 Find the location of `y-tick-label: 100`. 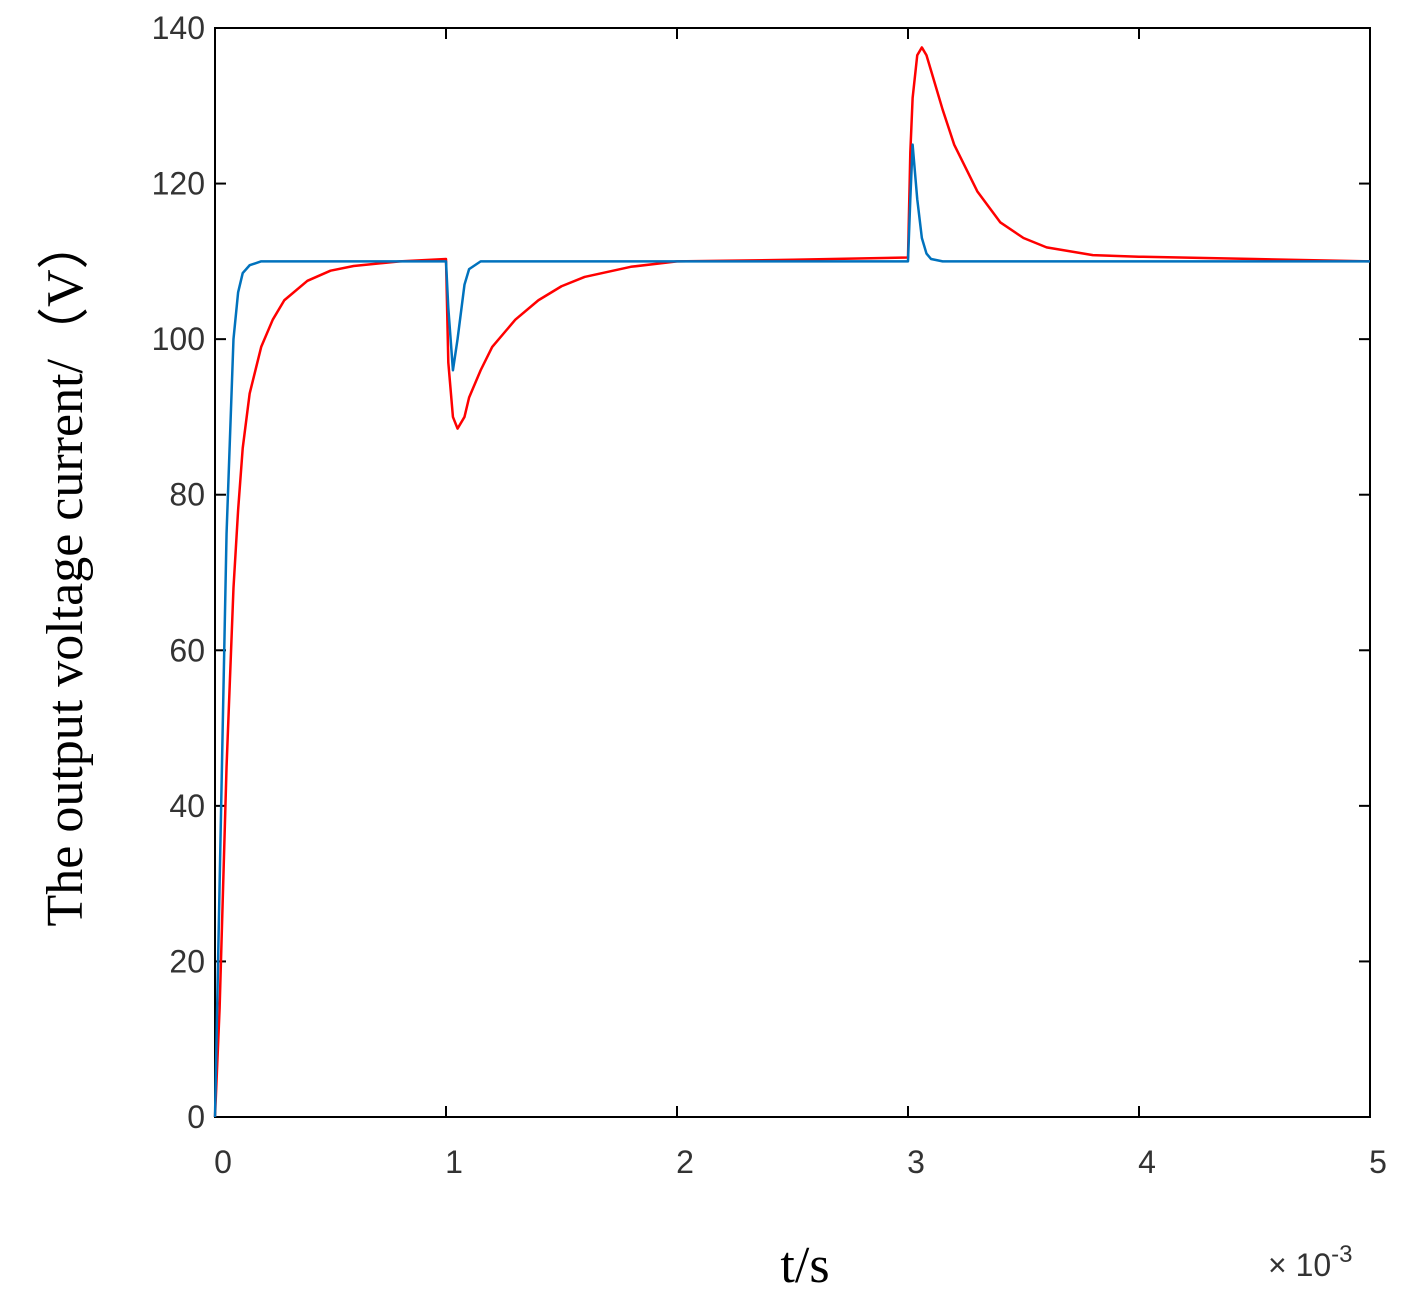

y-tick-label: 100 is located at coordinates (178, 339).